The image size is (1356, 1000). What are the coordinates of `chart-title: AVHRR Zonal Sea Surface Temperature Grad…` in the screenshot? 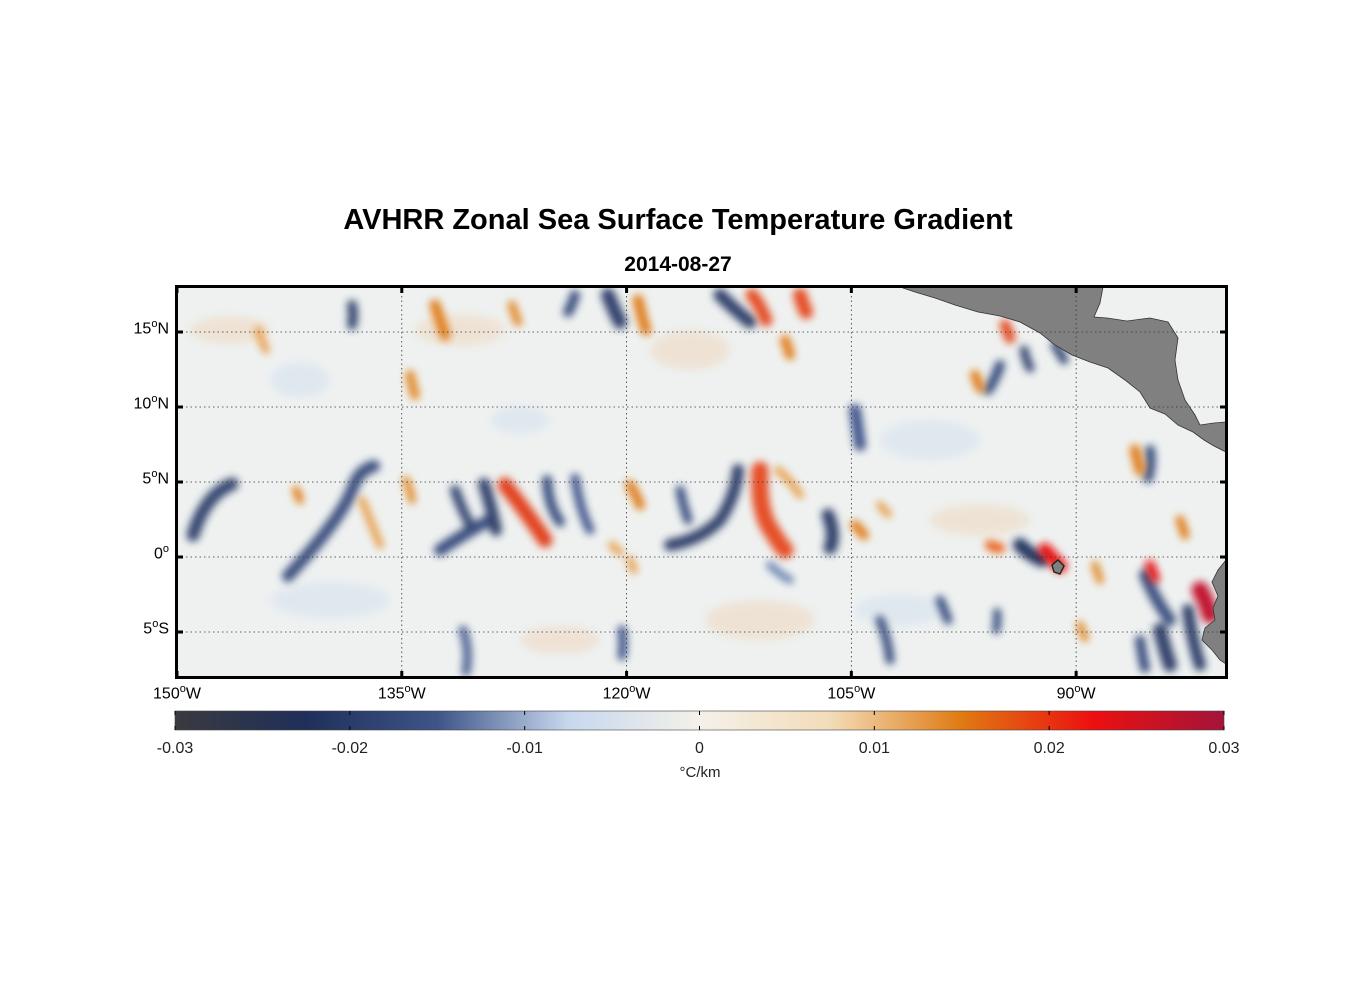 It's located at (678, 220).